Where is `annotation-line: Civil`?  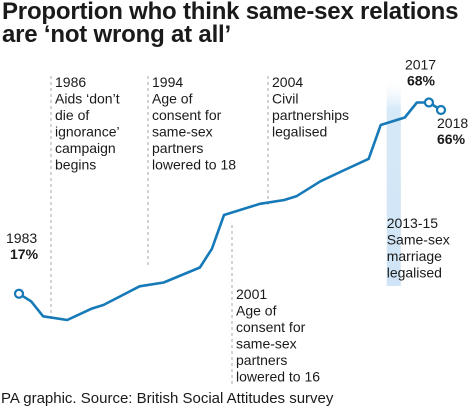
annotation-line: Civil is located at coordinates (285, 99).